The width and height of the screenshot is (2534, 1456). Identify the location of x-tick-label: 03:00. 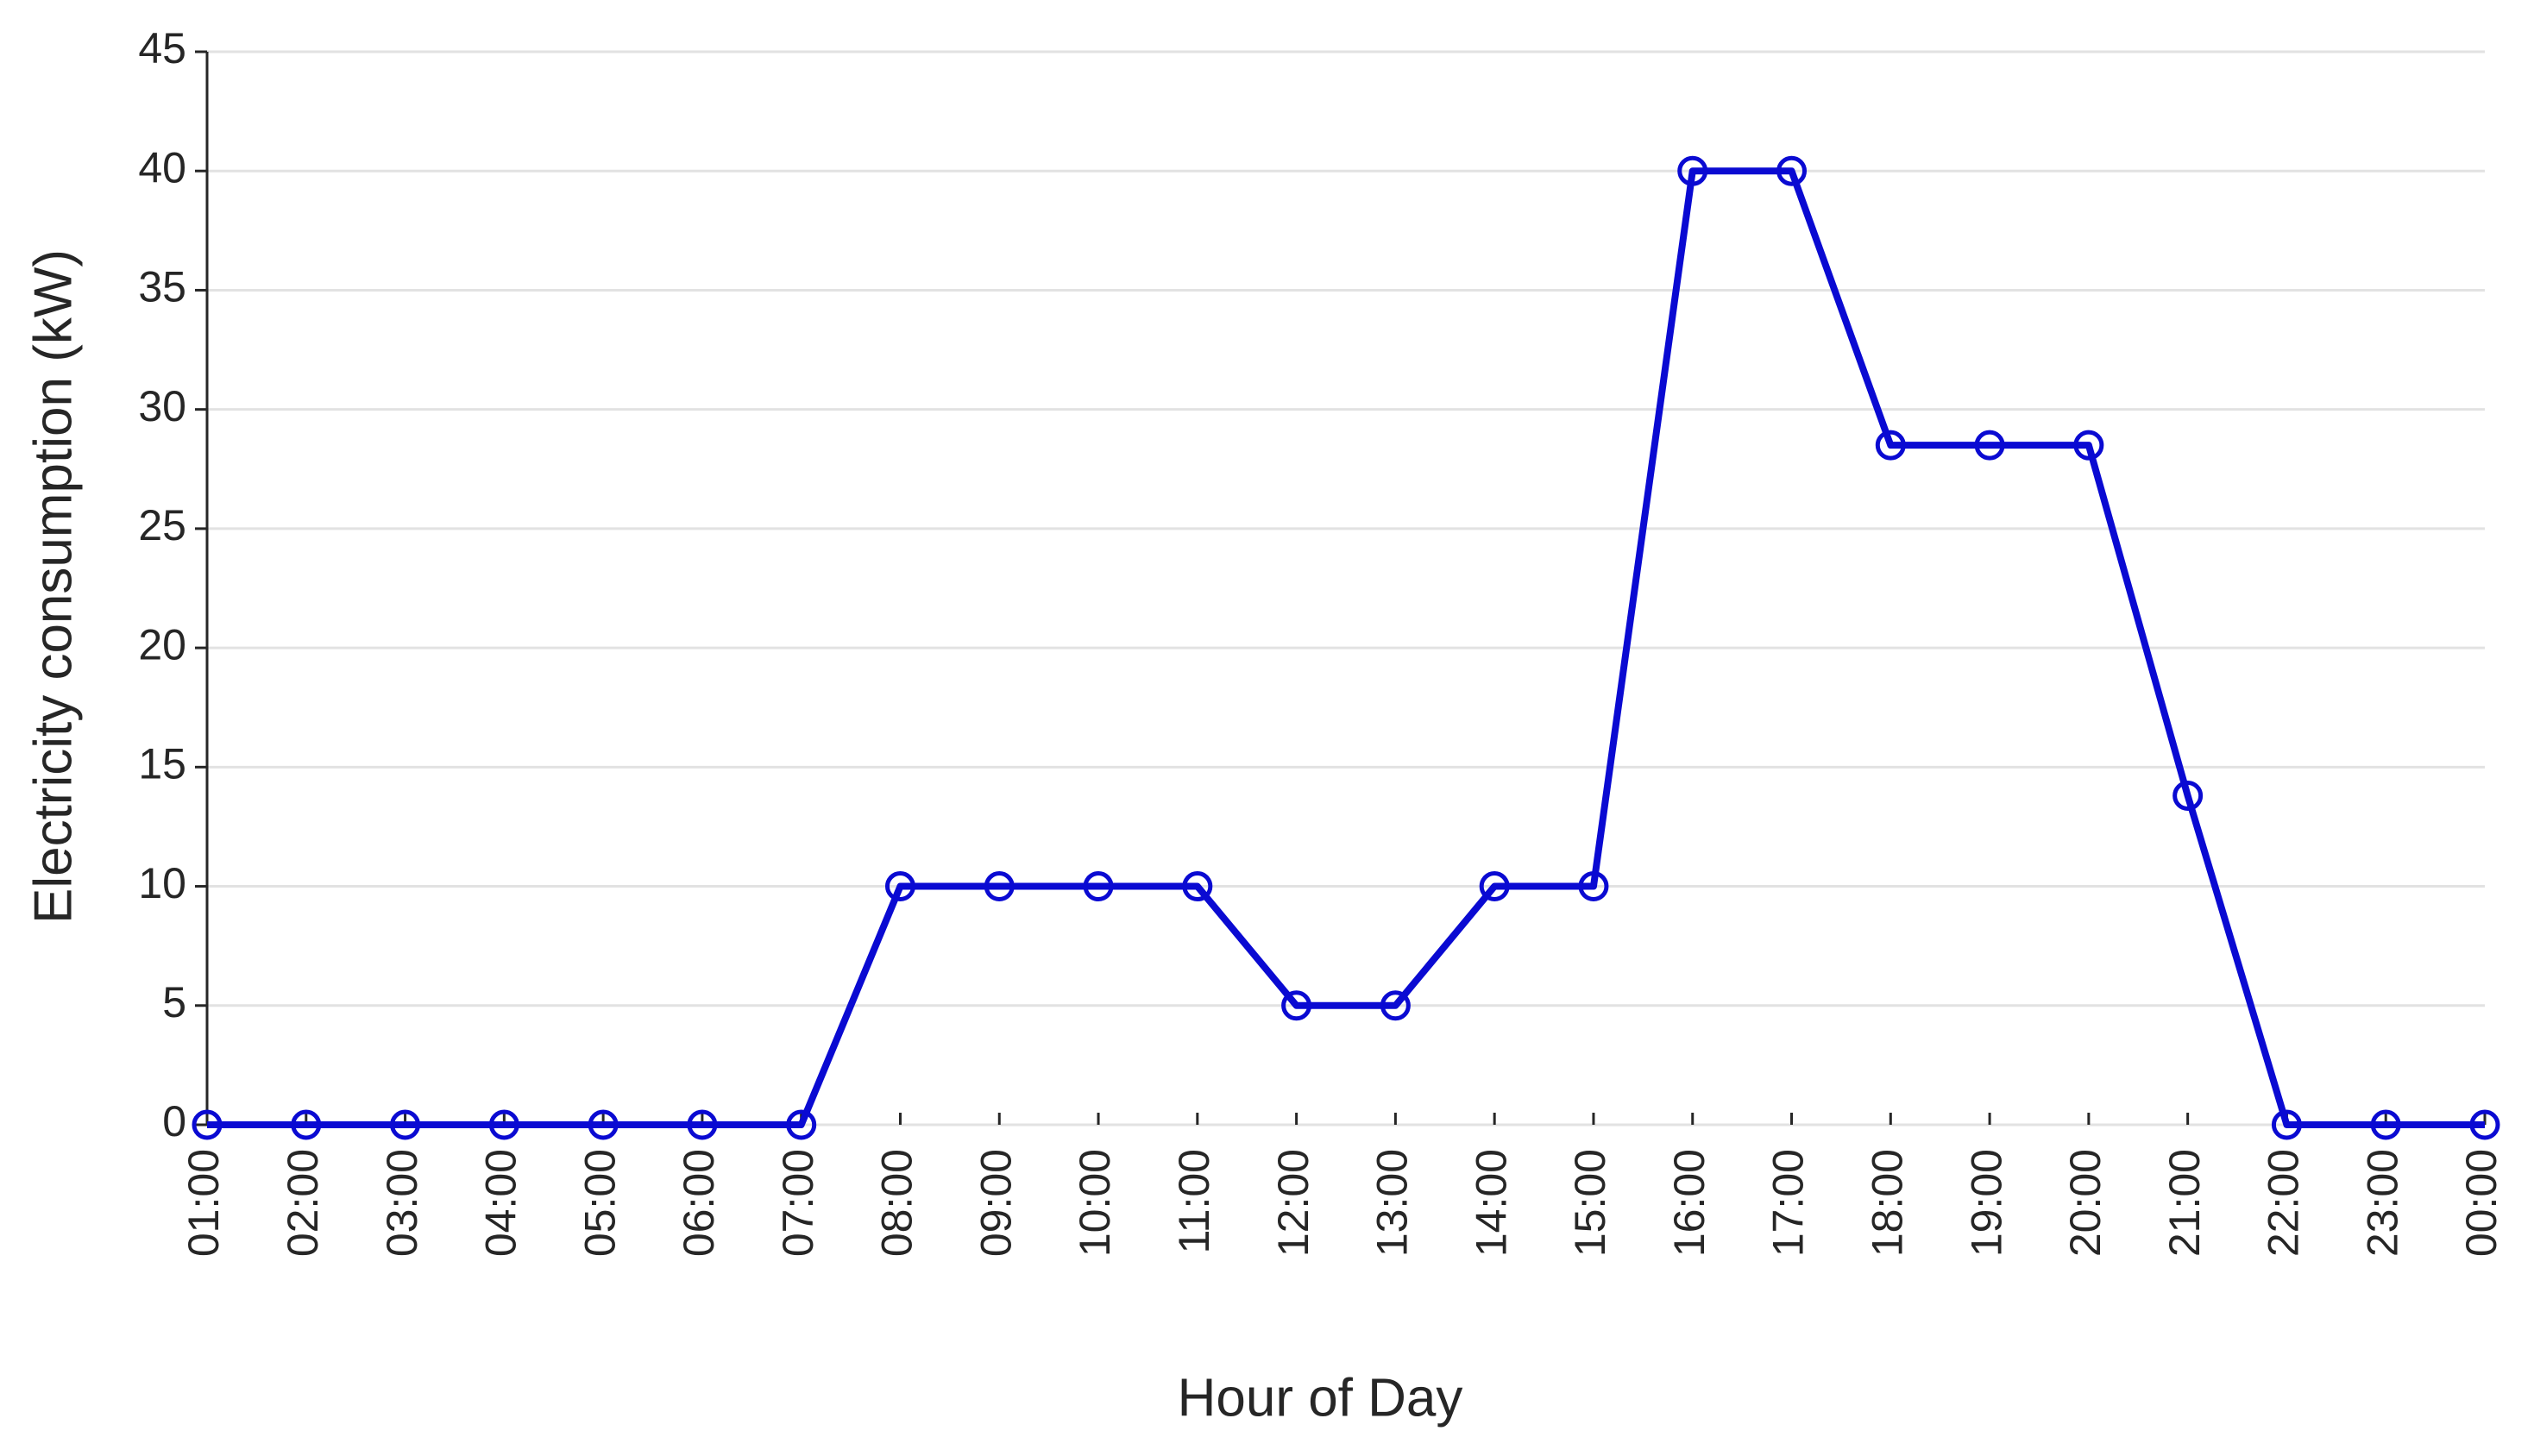
(402, 1203).